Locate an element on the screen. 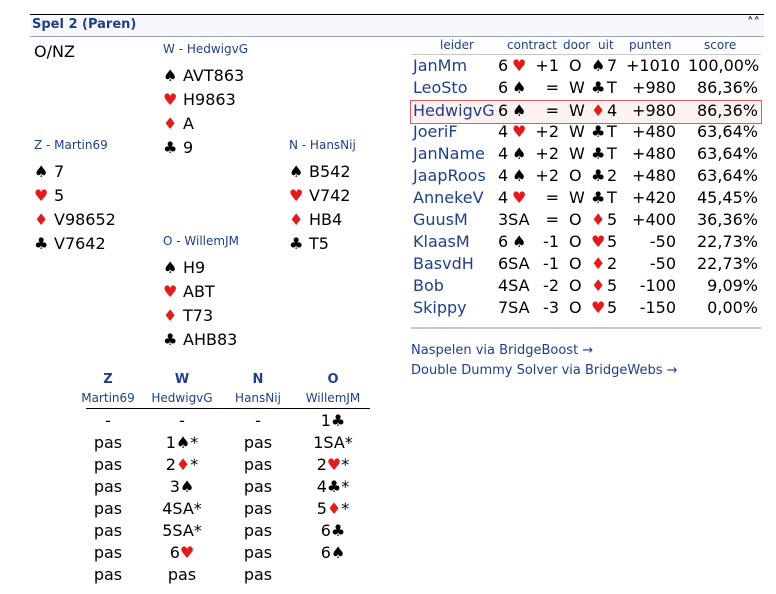 The width and height of the screenshot is (776, 594). result-lead-card: 4 is located at coordinates (612, 110).